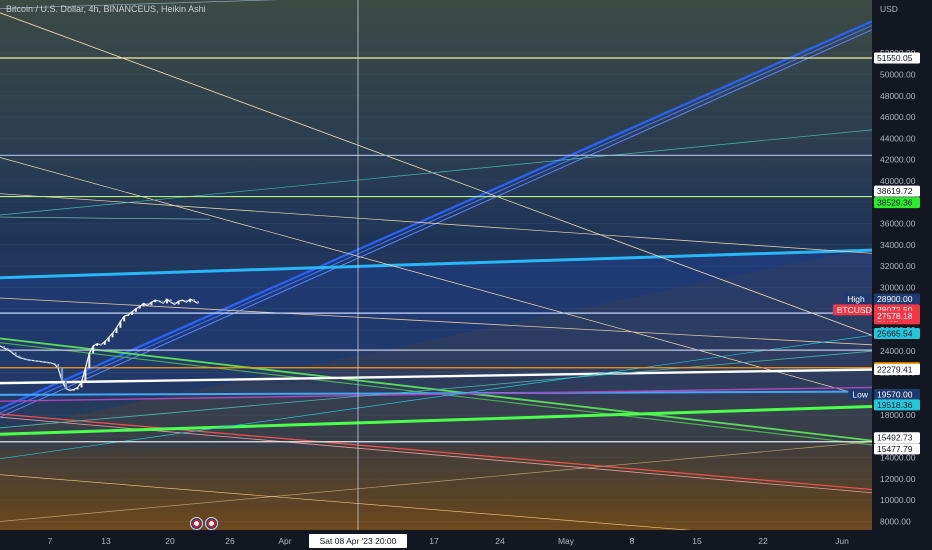 Image resolution: width=932 pixels, height=550 pixels. I want to click on y-tick-label: 48000.00, so click(898, 96).